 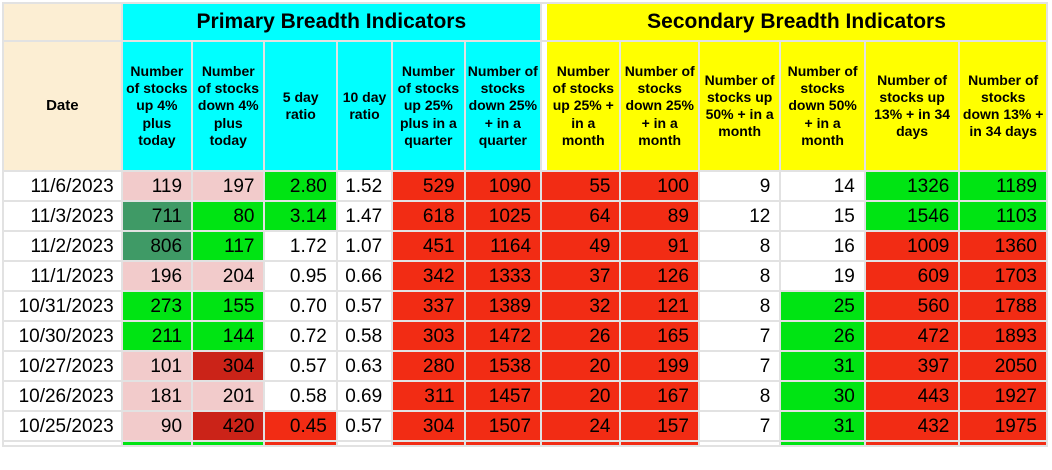 I want to click on value-cell: 1.52, so click(x=364, y=186).